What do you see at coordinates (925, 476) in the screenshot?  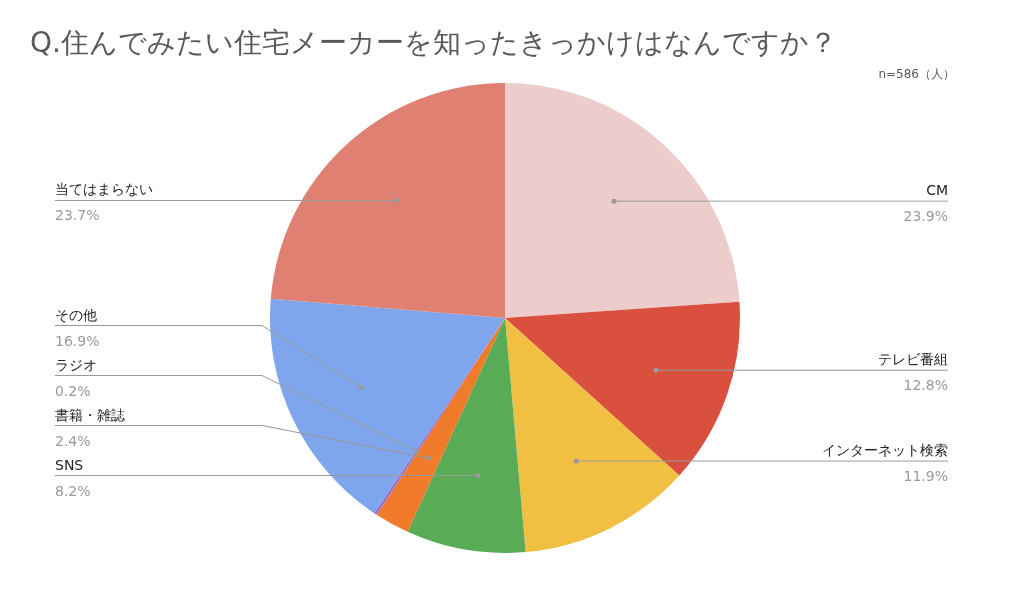 I see `data-label: 11.9%` at bounding box center [925, 476].